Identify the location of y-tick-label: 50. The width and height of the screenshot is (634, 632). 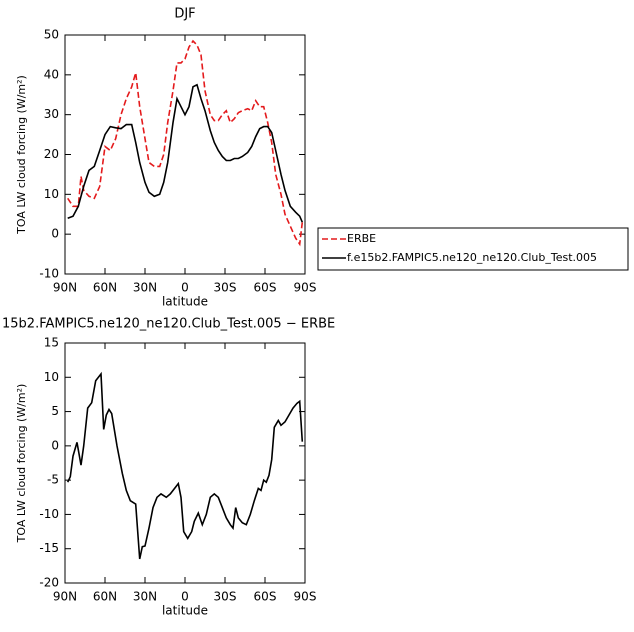
(51, 35).